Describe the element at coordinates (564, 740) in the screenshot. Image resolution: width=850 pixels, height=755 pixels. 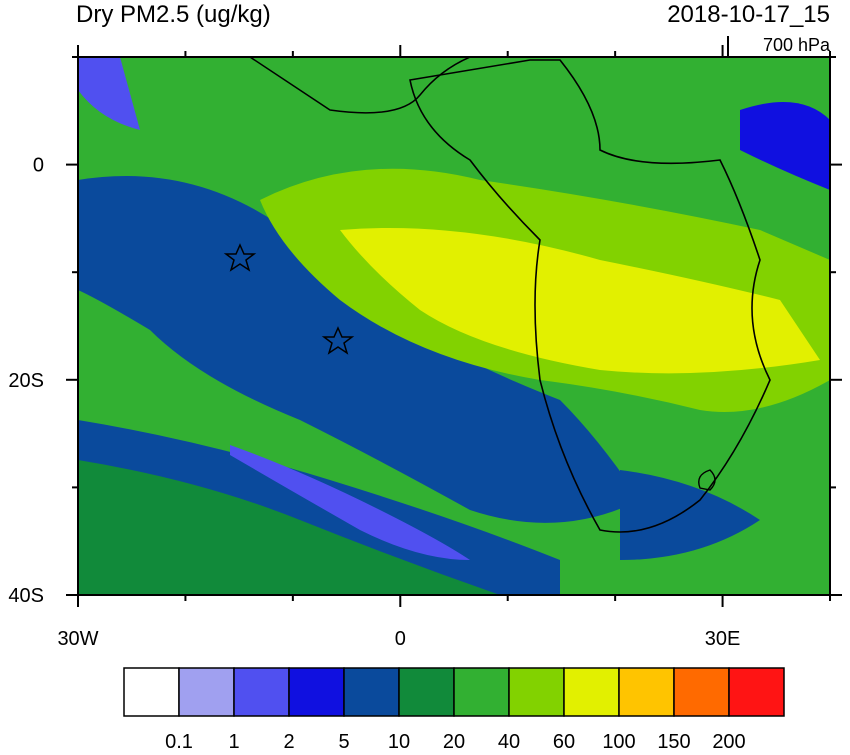
I see `colorbar-label: 60` at that location.